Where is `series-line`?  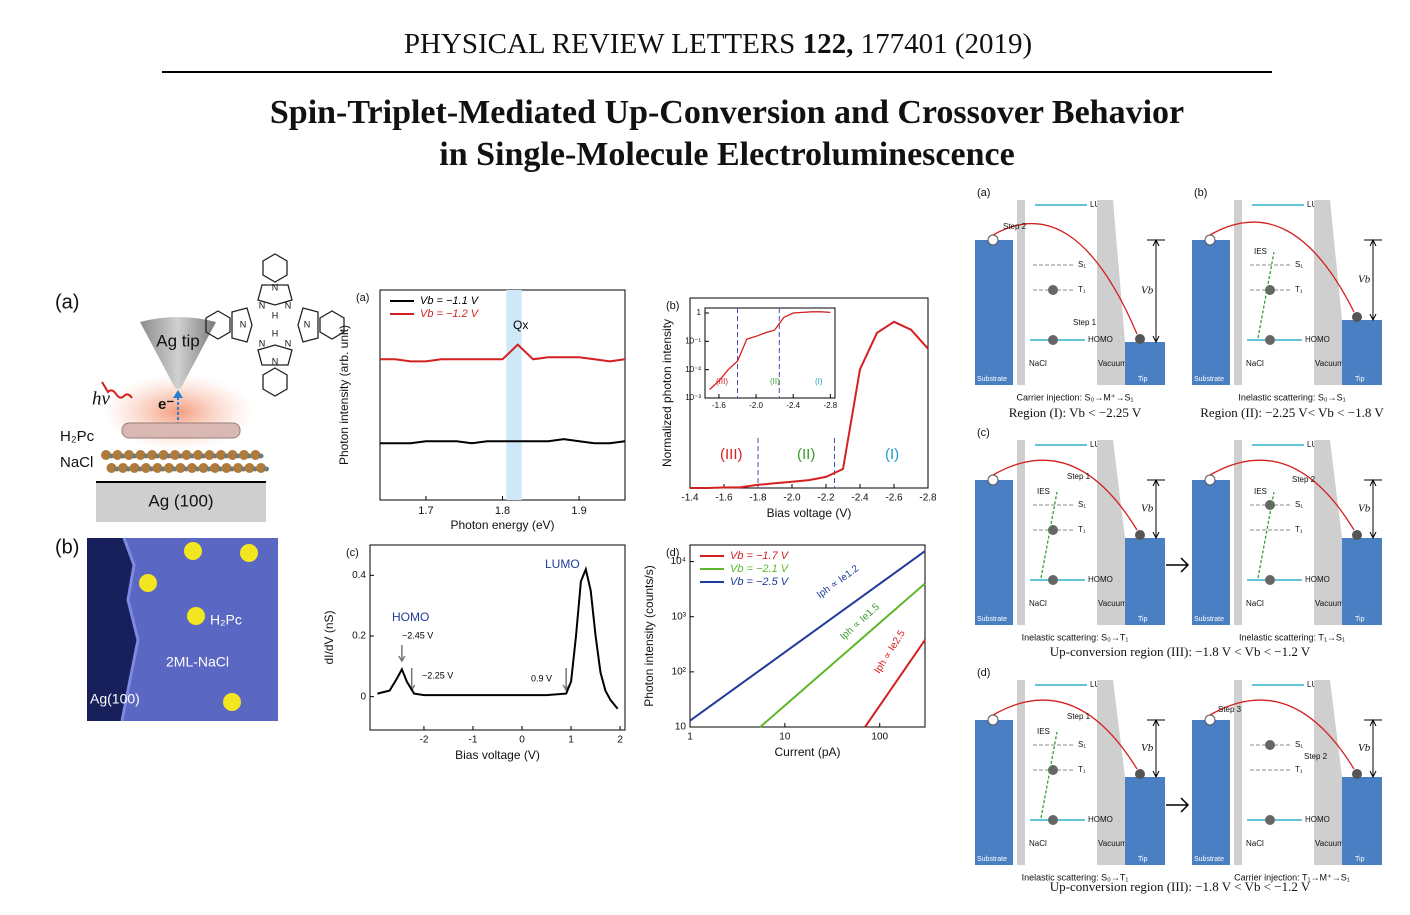
series-line is located at coordinates (842, 655).